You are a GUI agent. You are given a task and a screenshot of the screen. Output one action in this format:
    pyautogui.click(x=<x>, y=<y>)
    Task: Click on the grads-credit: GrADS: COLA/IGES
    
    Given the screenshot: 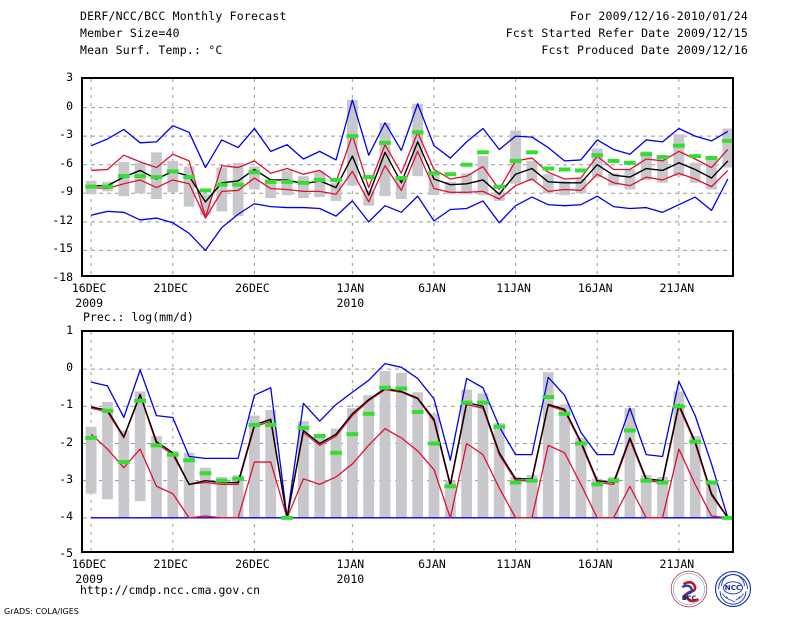 What is the action you would take?
    pyautogui.click(x=41, y=611)
    